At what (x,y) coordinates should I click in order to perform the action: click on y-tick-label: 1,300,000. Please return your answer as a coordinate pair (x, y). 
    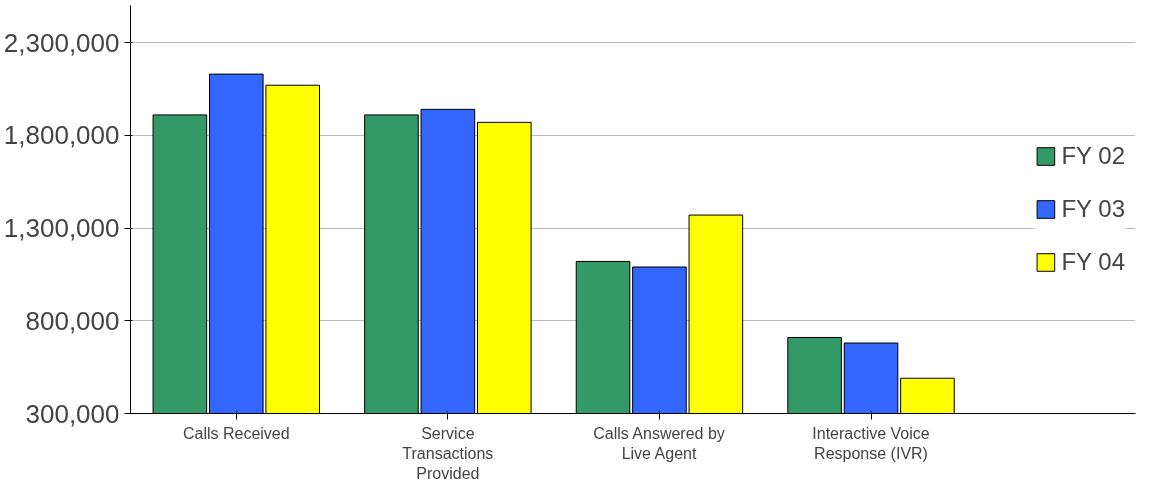
    Looking at the image, I should click on (61, 228).